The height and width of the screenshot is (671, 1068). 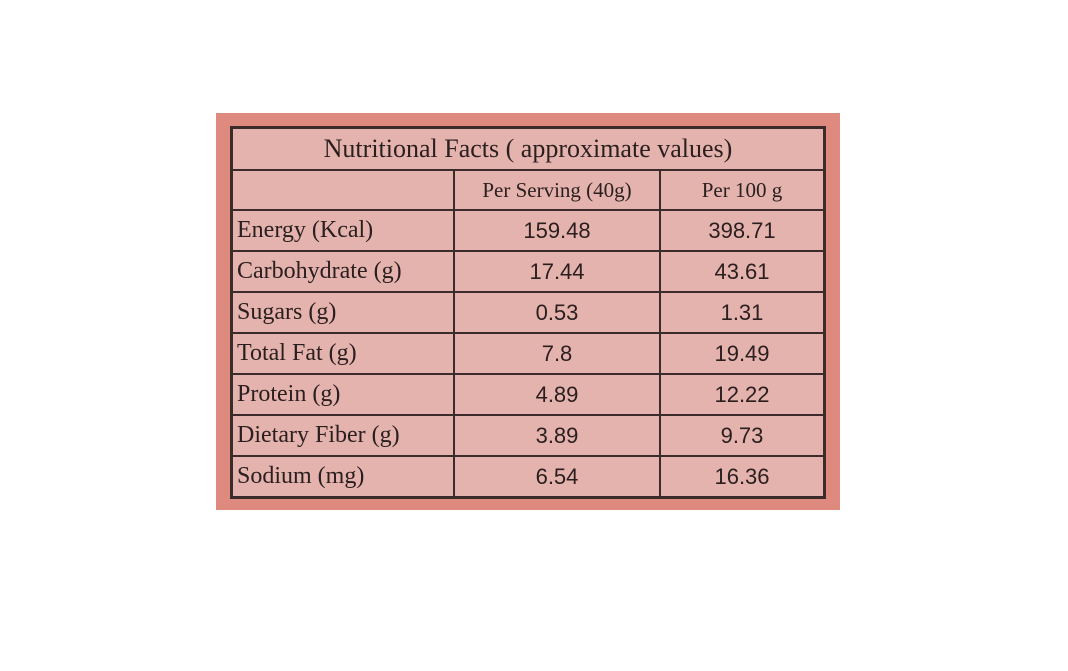 What do you see at coordinates (343, 435) in the screenshot?
I see `row-label: Dietary Fiber (g)` at bounding box center [343, 435].